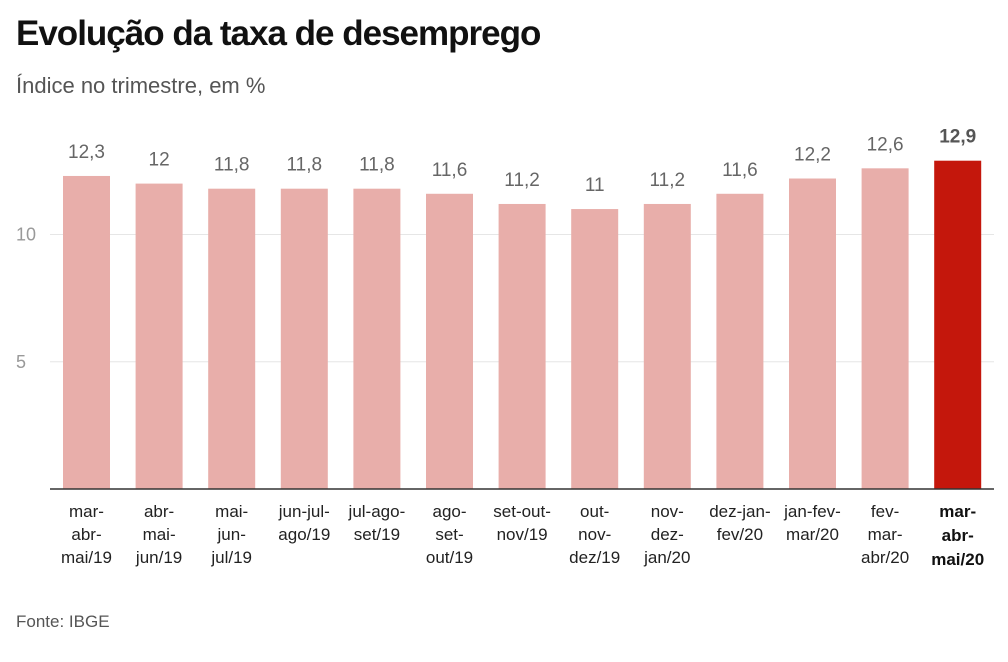  I want to click on x-tick-label: abr/20, so click(885, 557).